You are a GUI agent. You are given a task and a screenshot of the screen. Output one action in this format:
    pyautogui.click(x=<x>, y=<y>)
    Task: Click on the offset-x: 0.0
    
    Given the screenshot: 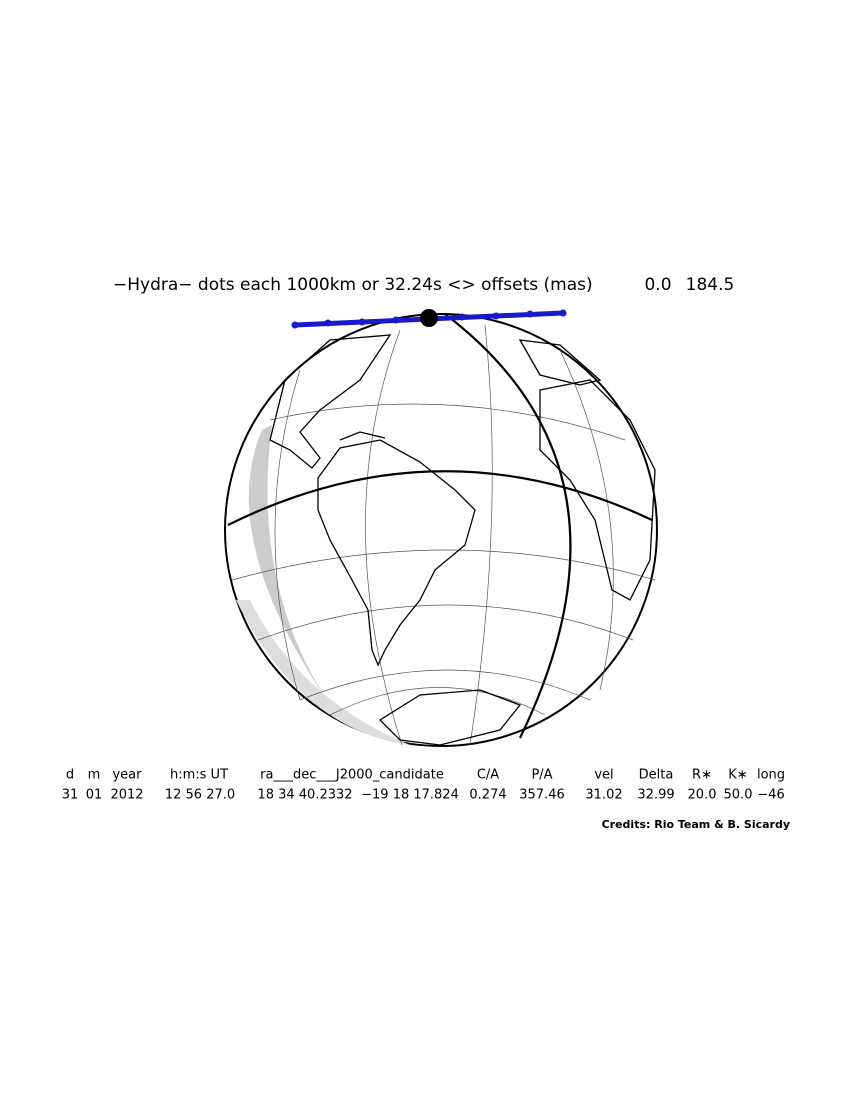 What is the action you would take?
    pyautogui.click(x=657, y=285)
    